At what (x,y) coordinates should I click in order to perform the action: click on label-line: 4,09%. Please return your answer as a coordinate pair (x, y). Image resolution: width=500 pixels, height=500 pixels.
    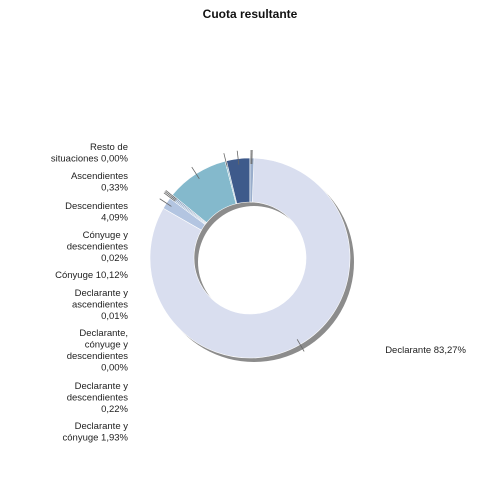
    Looking at the image, I should click on (114, 218).